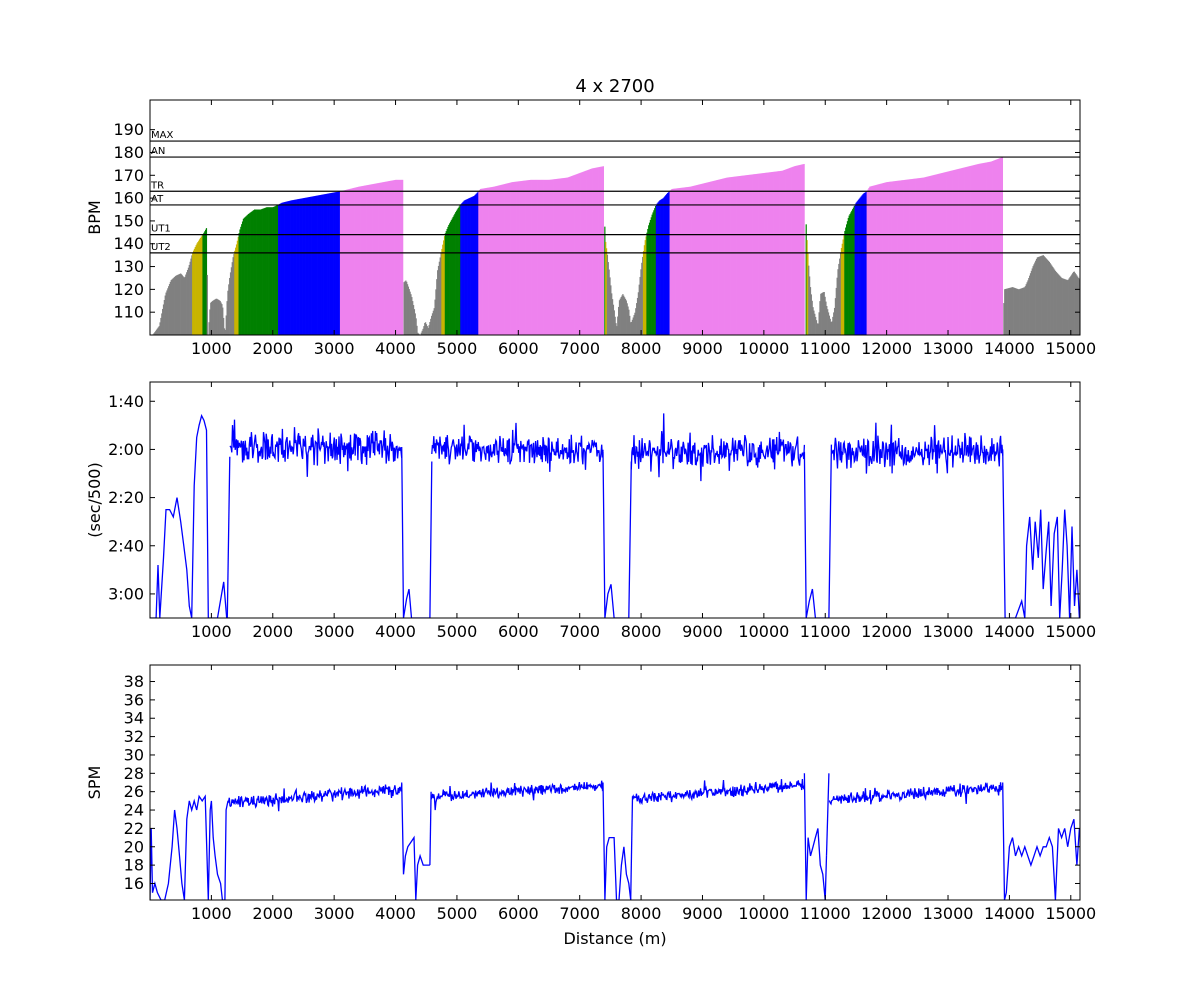  Describe the element at coordinates (128, 220) in the screenshot. I see `y-tick-label: 150` at that location.